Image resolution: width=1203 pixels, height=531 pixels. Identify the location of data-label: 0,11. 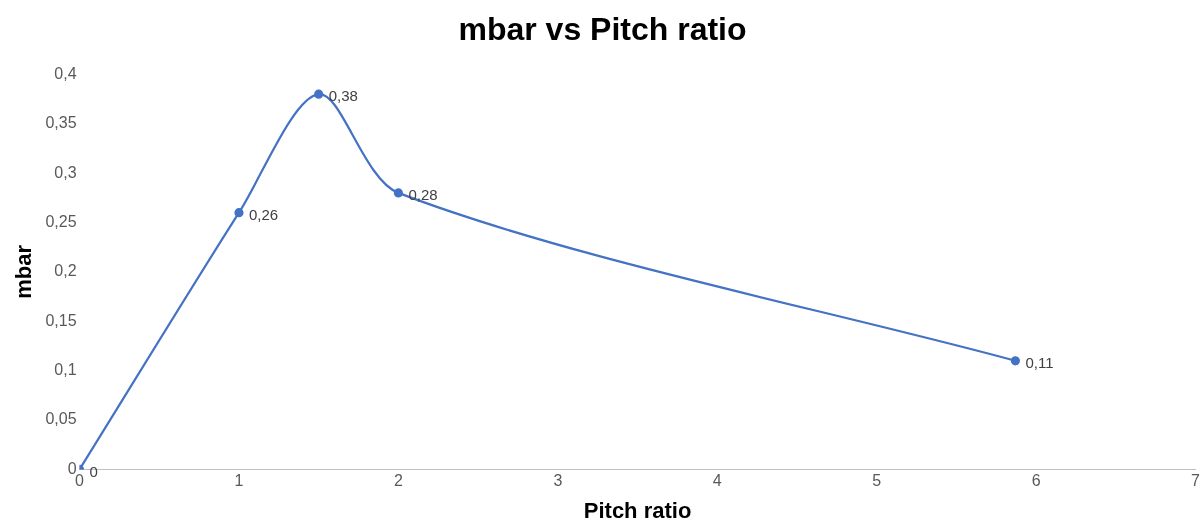
(1039, 362).